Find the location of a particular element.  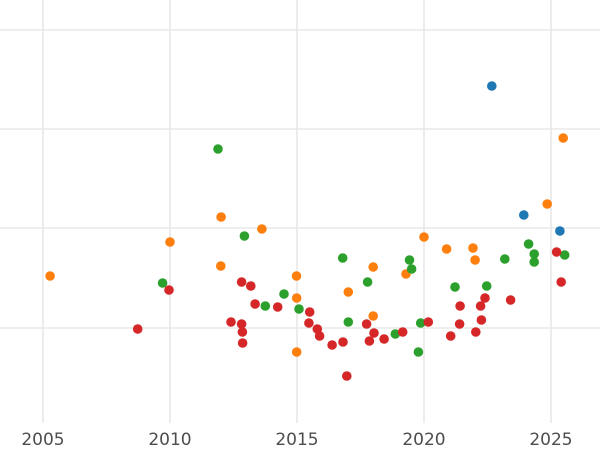

x-tick-label: 2020 is located at coordinates (423, 440).